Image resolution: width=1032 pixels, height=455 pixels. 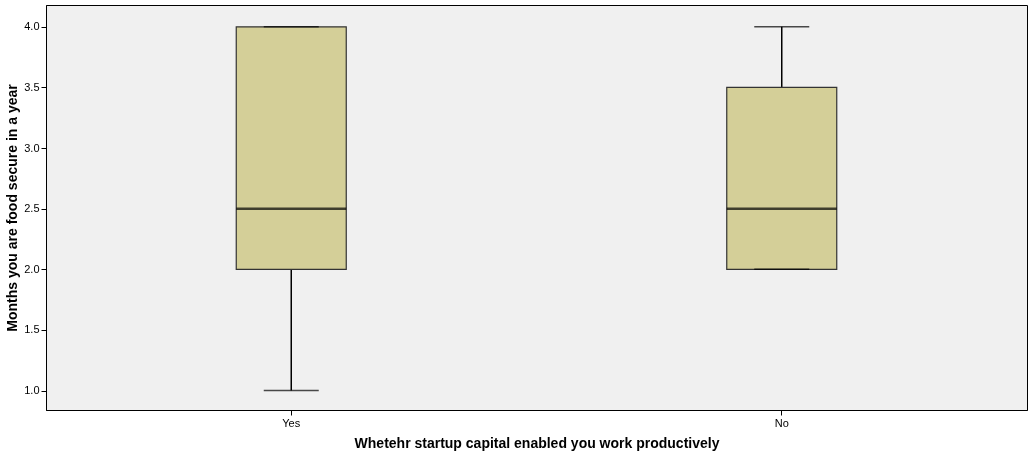 I want to click on y-tick-label: 3.5, so click(x=32, y=86).